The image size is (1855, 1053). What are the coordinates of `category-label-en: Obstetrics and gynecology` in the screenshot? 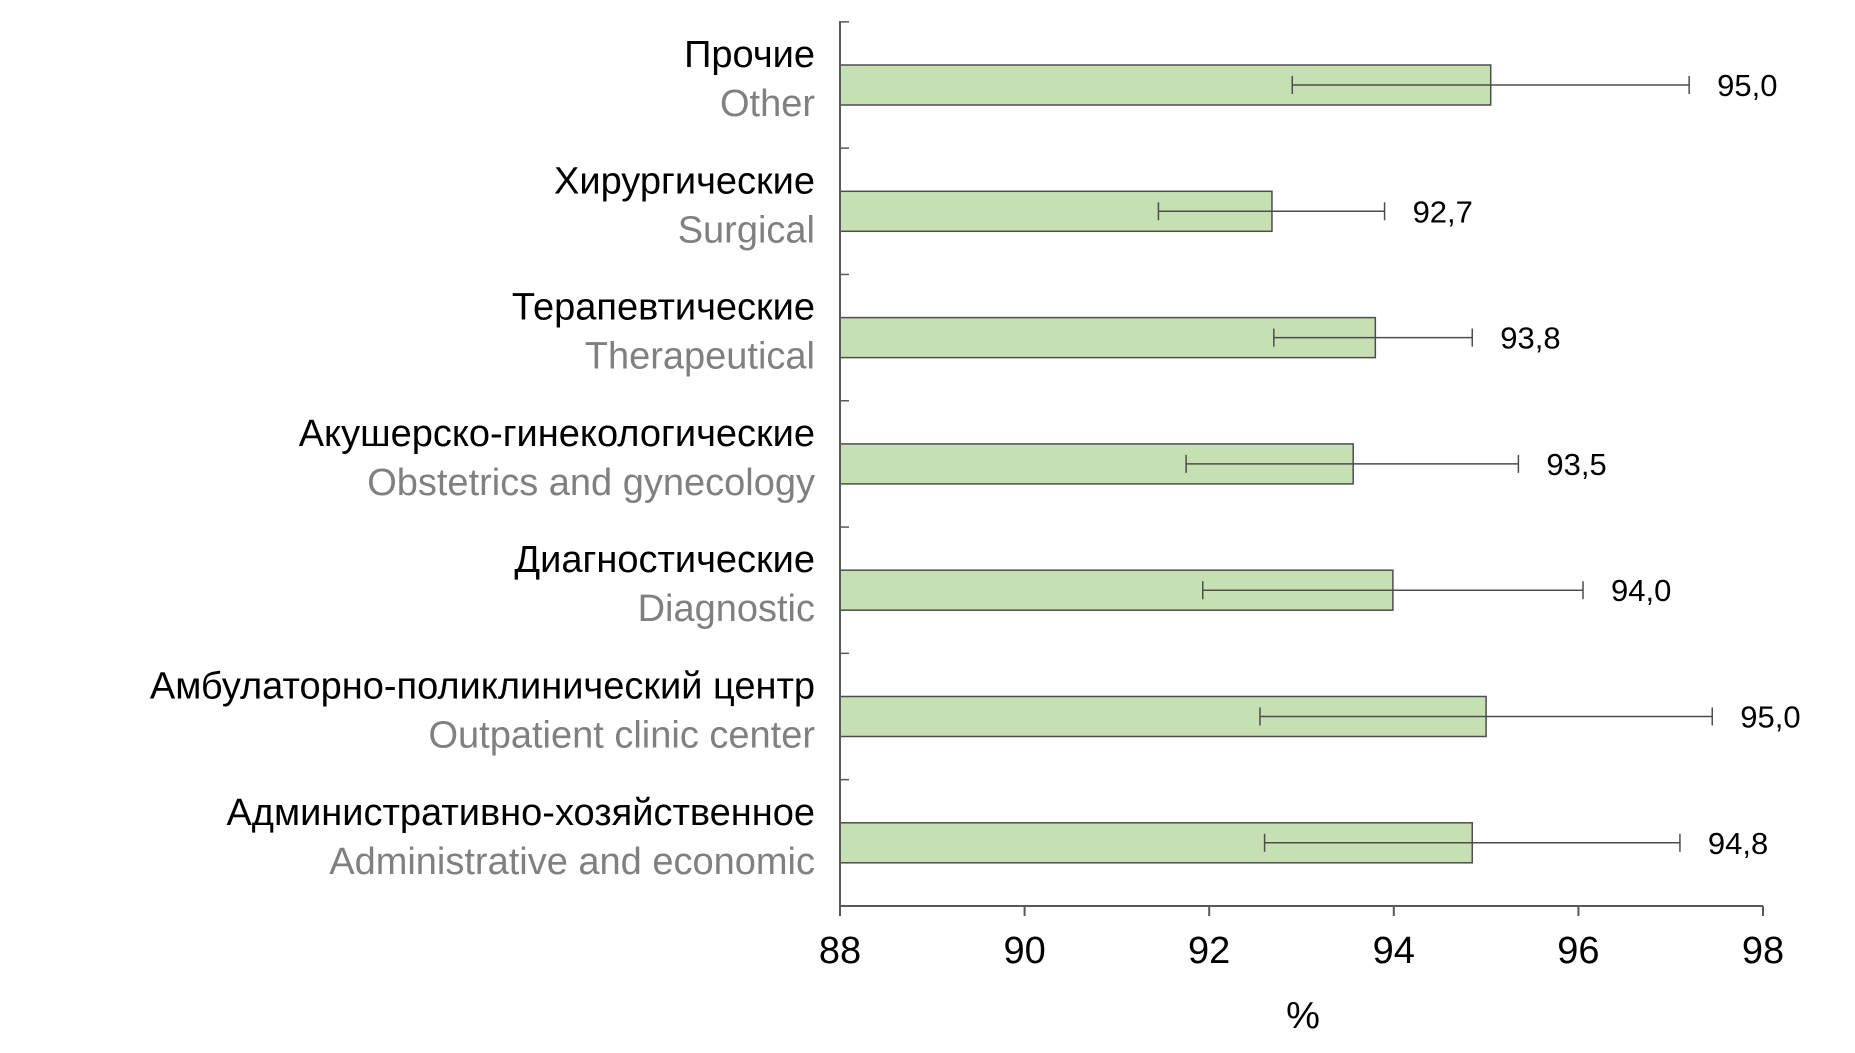 It's located at (591, 483).